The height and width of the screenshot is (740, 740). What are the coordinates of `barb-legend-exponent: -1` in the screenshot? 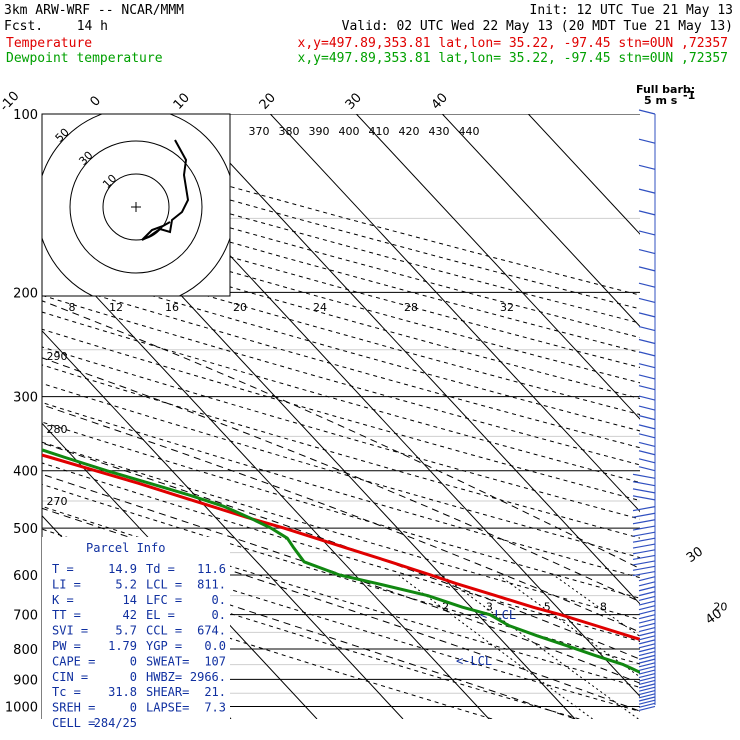 It's located at (689, 95).